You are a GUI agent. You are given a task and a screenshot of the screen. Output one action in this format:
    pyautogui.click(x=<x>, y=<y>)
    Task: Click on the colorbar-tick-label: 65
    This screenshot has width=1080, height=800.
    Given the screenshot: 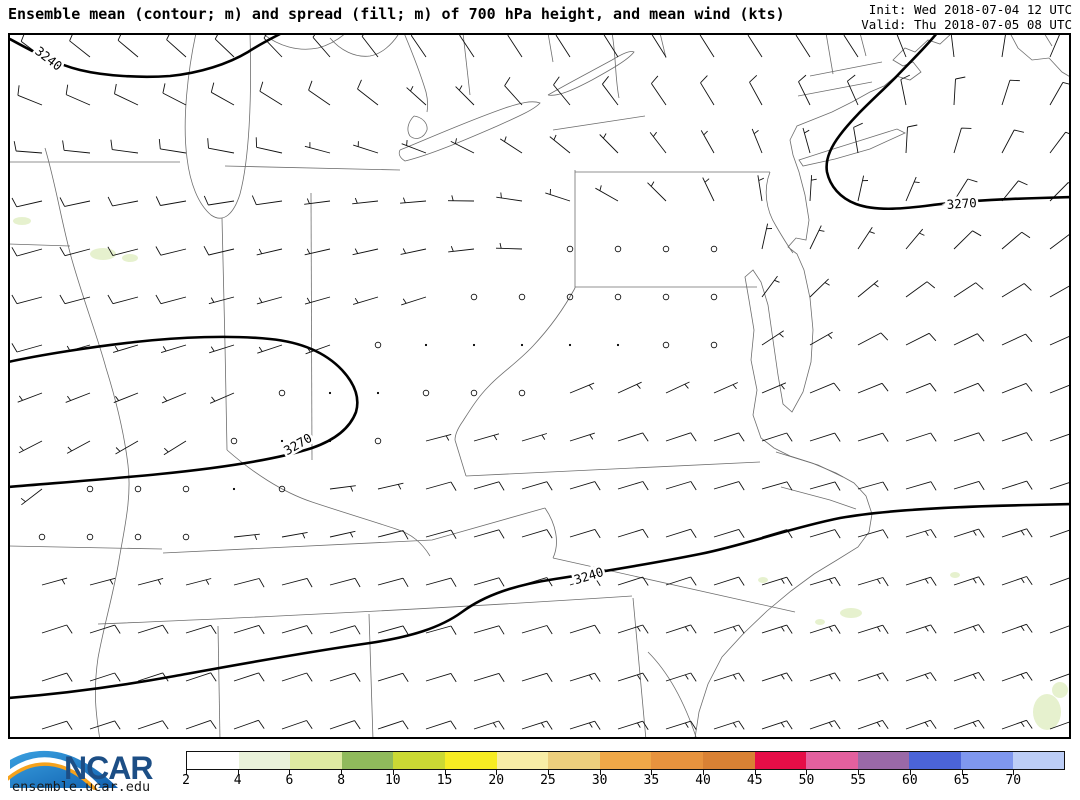 What is the action you would take?
    pyautogui.click(x=961, y=780)
    